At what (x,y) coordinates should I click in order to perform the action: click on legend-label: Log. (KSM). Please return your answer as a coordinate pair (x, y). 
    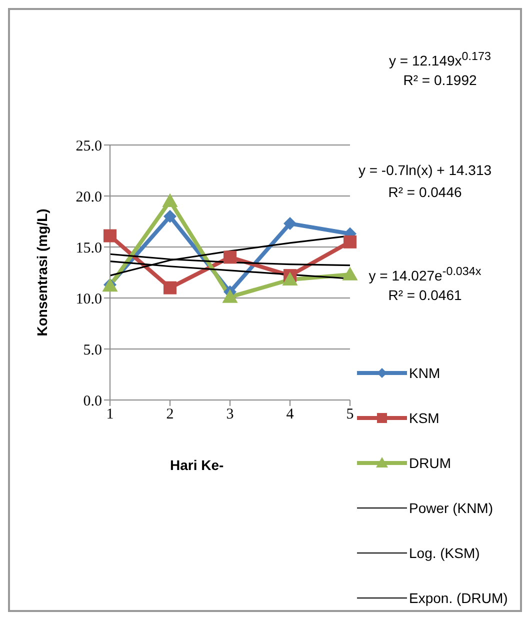
    Looking at the image, I should click on (444, 552).